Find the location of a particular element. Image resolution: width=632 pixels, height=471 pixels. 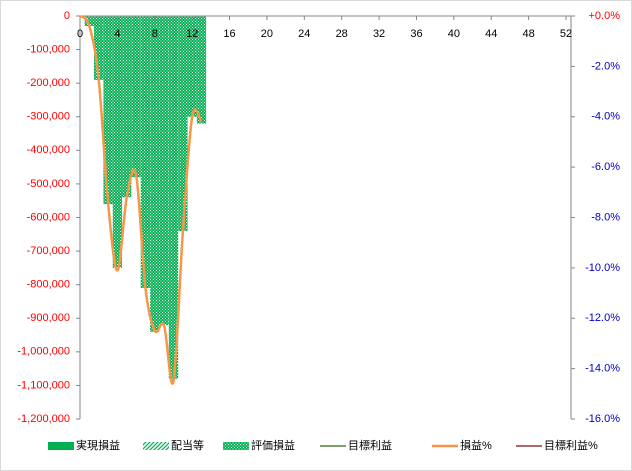

x-tick-label: 16 is located at coordinates (229, 34).